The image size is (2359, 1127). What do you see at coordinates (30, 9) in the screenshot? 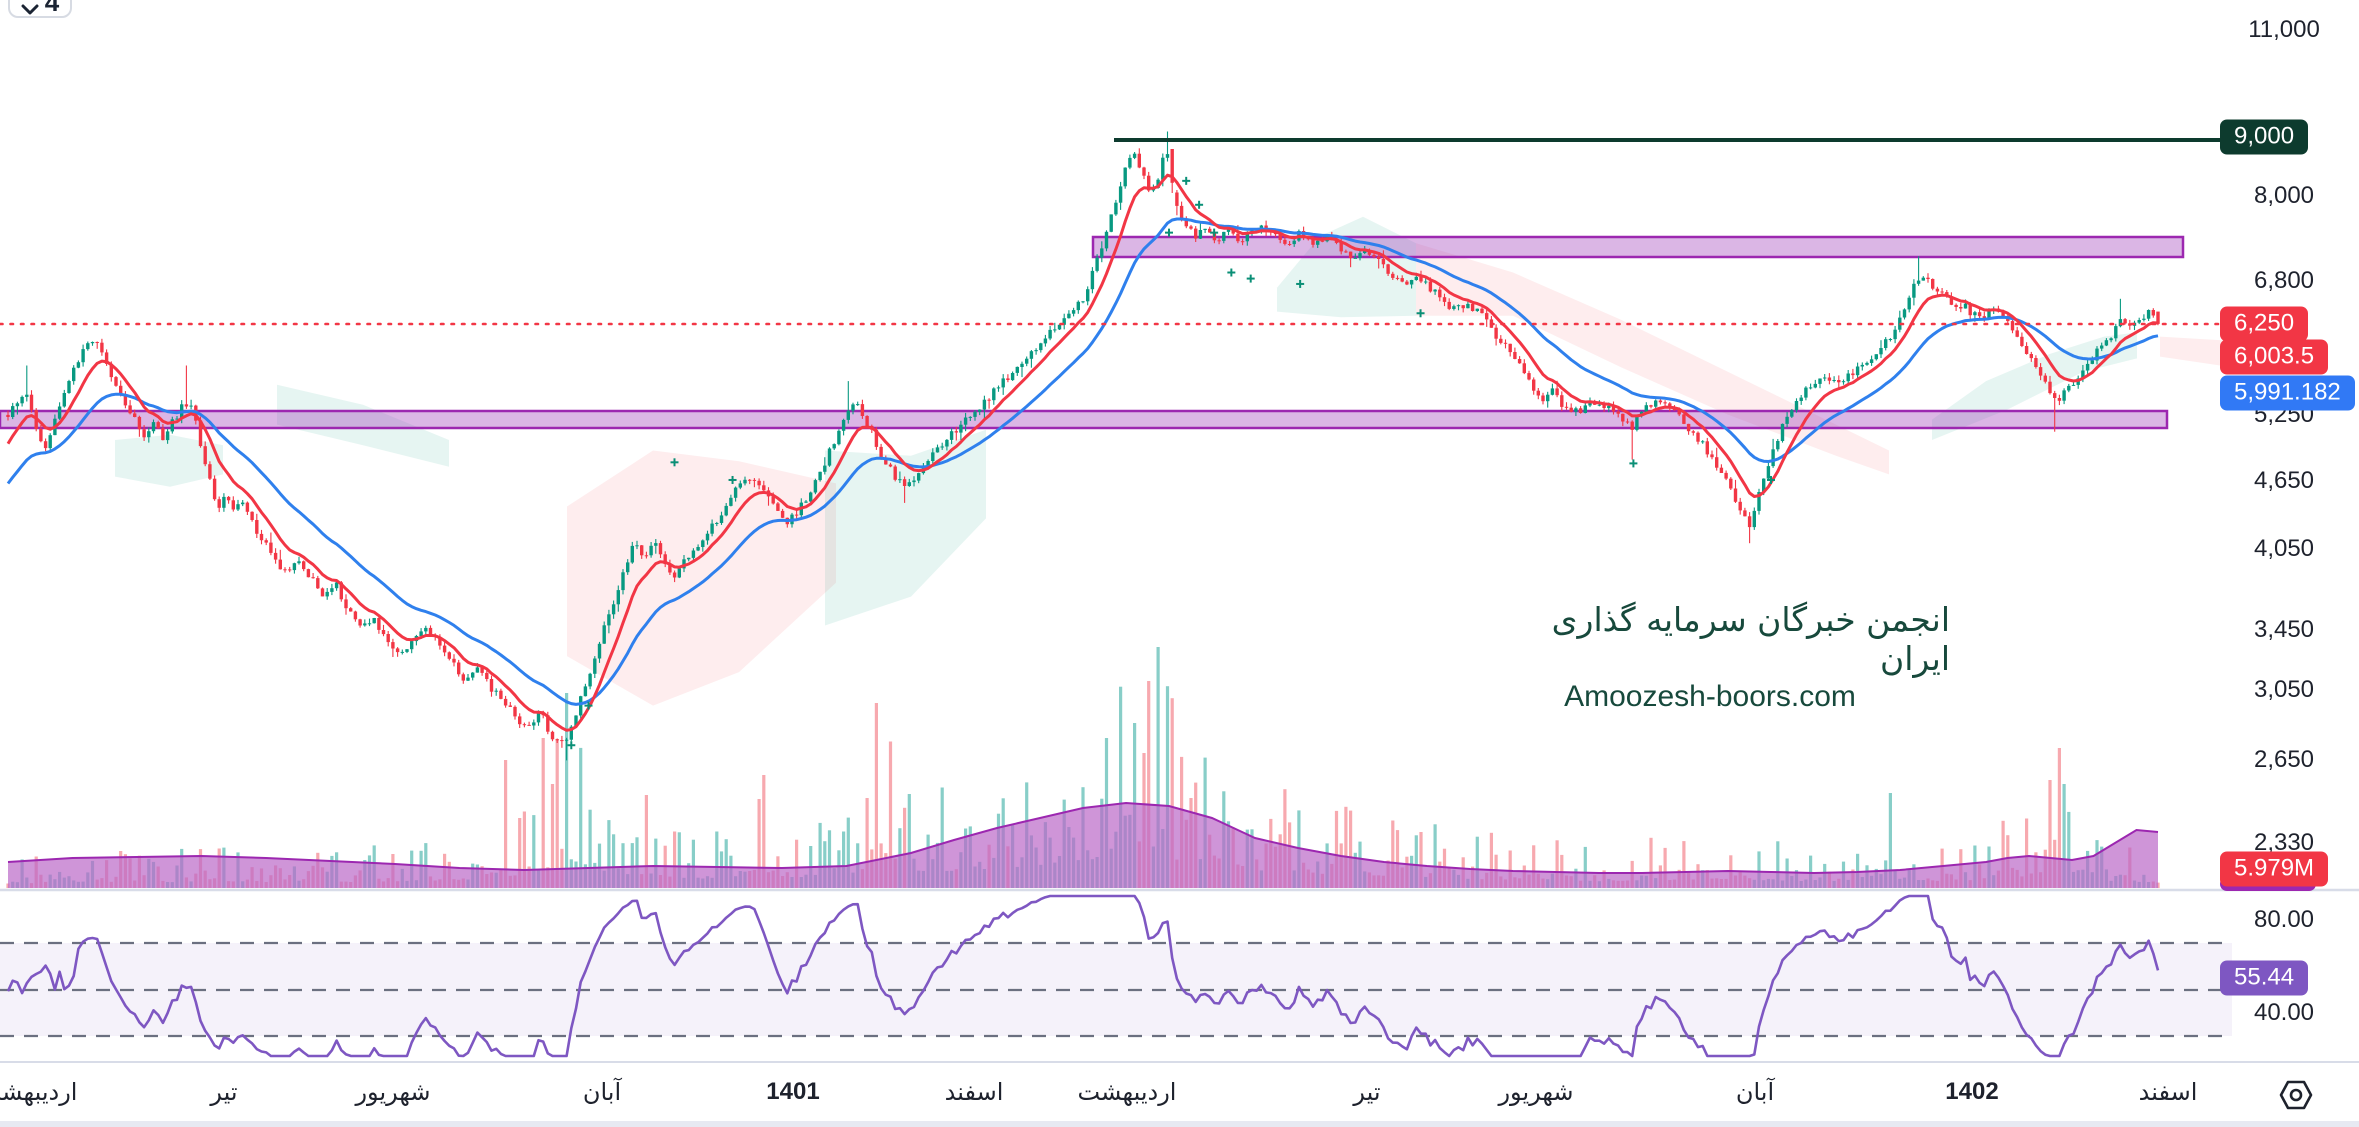
I see `chevron-down-icon` at bounding box center [30, 9].